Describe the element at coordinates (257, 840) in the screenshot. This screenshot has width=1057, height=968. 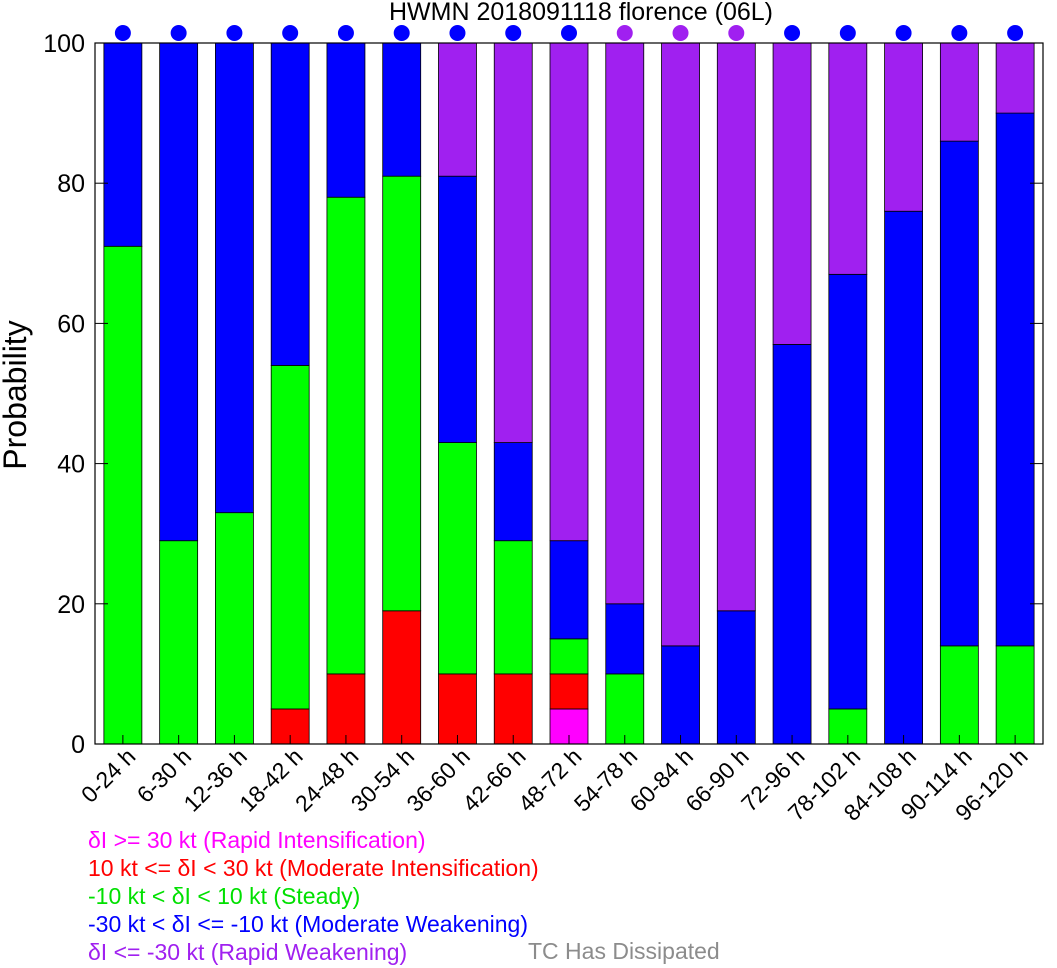
I see `legend-item-0: δI >= 30 kt (Rapid Intensification)` at that location.